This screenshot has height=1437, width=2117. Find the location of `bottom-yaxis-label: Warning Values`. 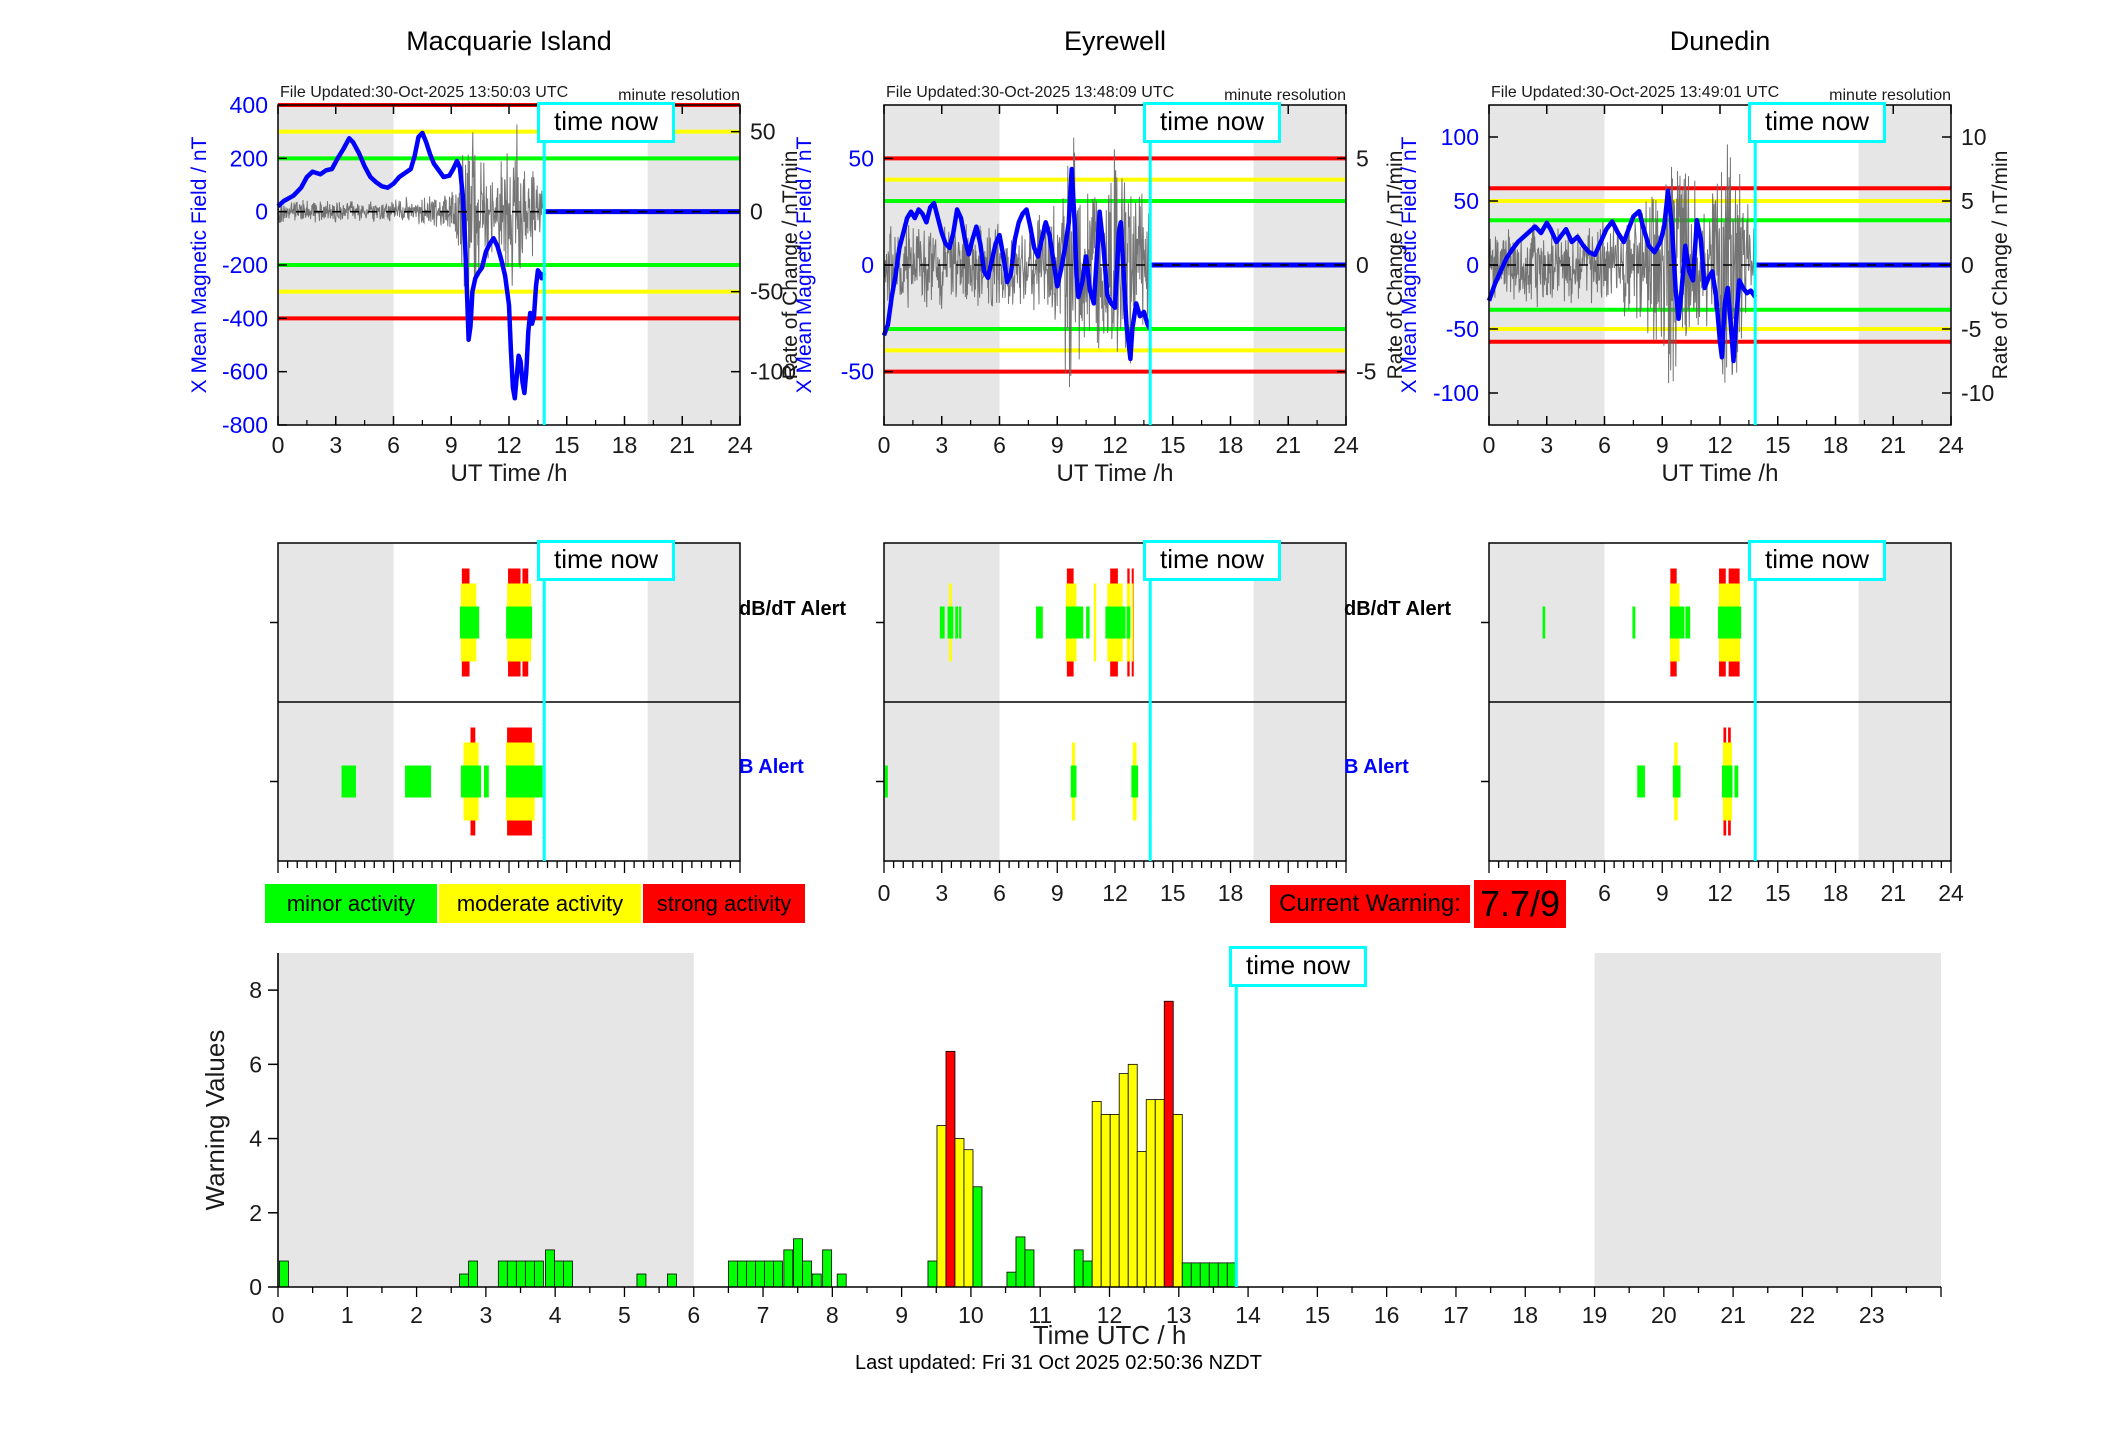

bottom-yaxis-label: Warning Values is located at coordinates (215, 1120).